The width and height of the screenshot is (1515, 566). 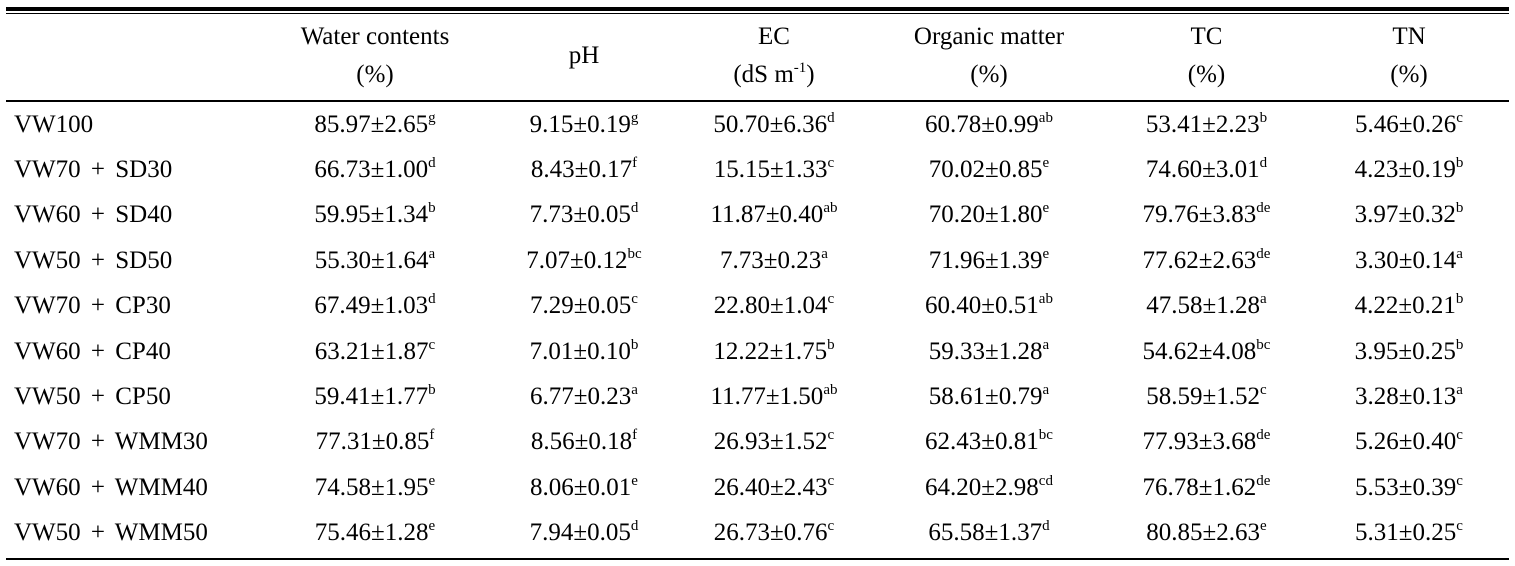 I want to click on cell-tc: 53.41±2.23b, so click(x=1206, y=124).